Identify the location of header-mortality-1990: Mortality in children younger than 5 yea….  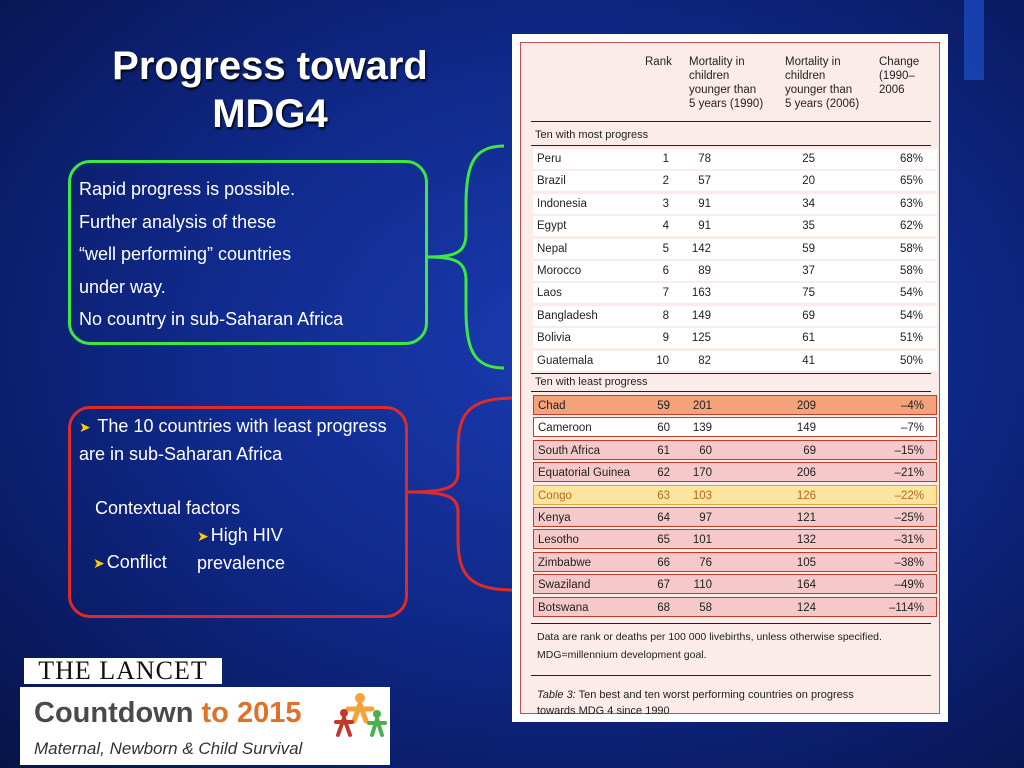
(726, 83).